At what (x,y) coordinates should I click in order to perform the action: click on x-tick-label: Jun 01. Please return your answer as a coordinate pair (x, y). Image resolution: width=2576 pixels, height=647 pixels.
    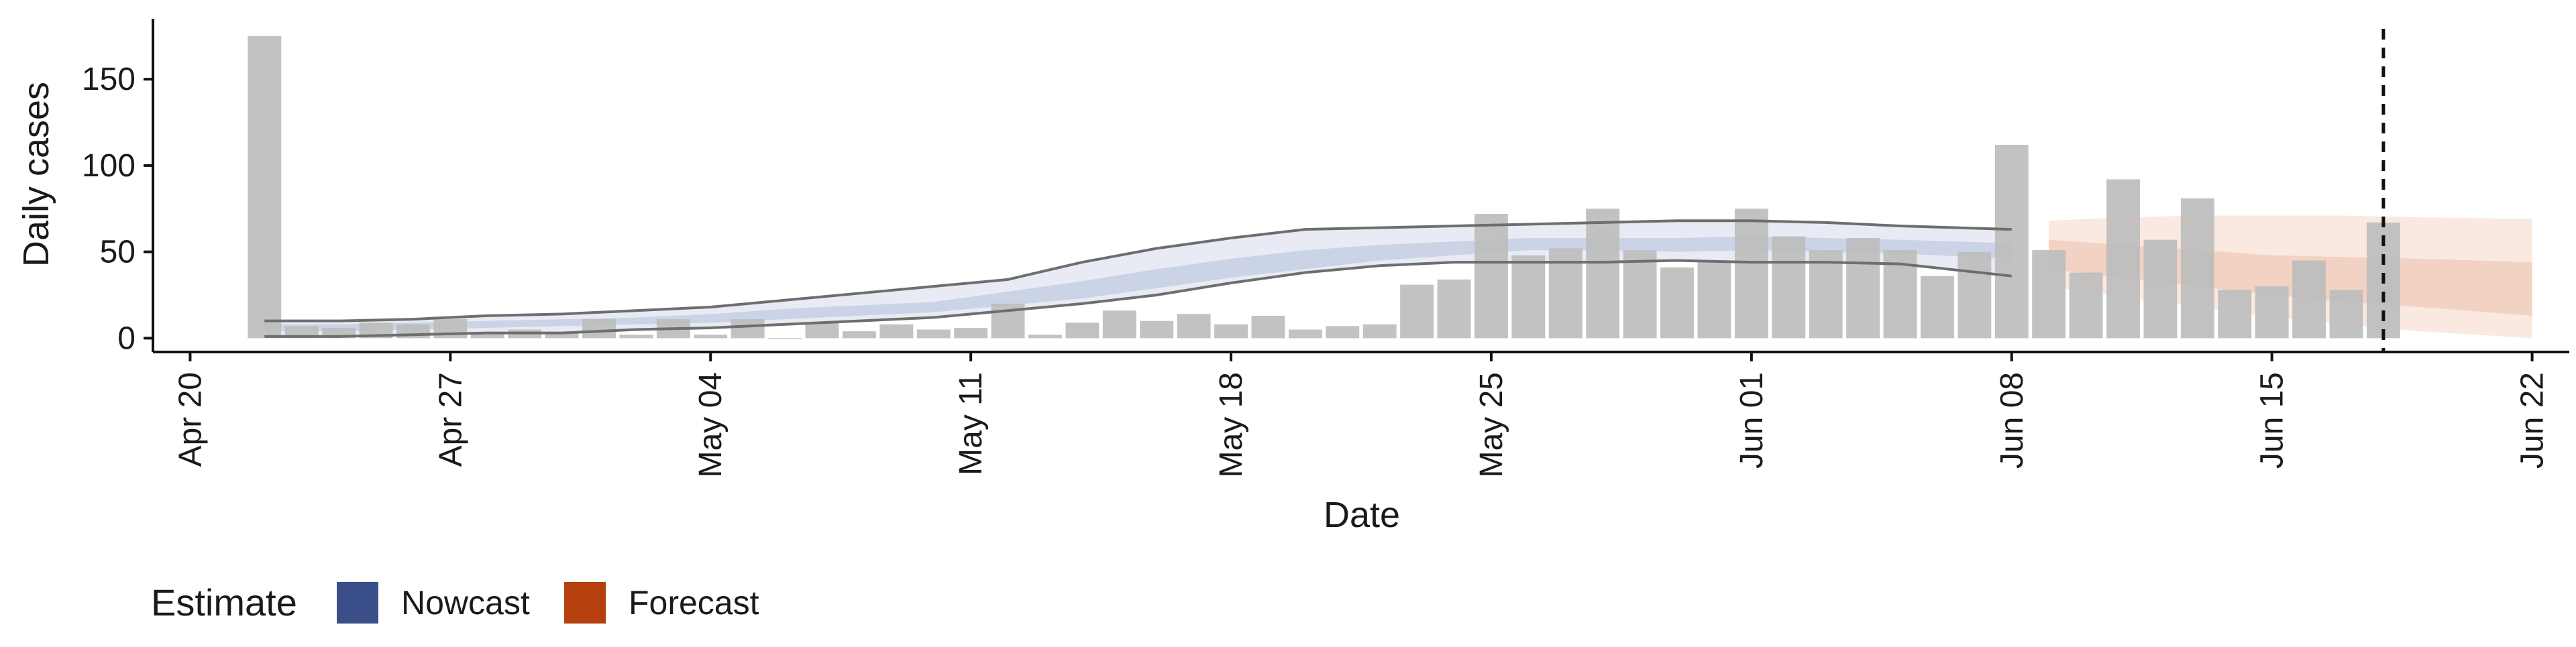
    Looking at the image, I should click on (1752, 421).